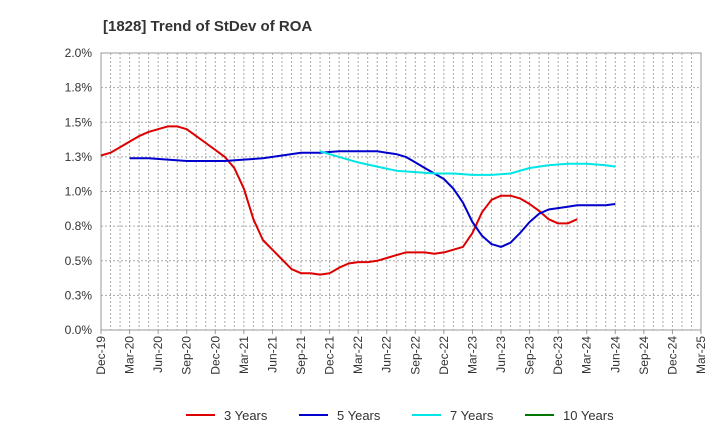 The width and height of the screenshot is (720, 440). Describe the element at coordinates (244, 355) in the screenshot. I see `x-tick-label: Mar-21` at that location.